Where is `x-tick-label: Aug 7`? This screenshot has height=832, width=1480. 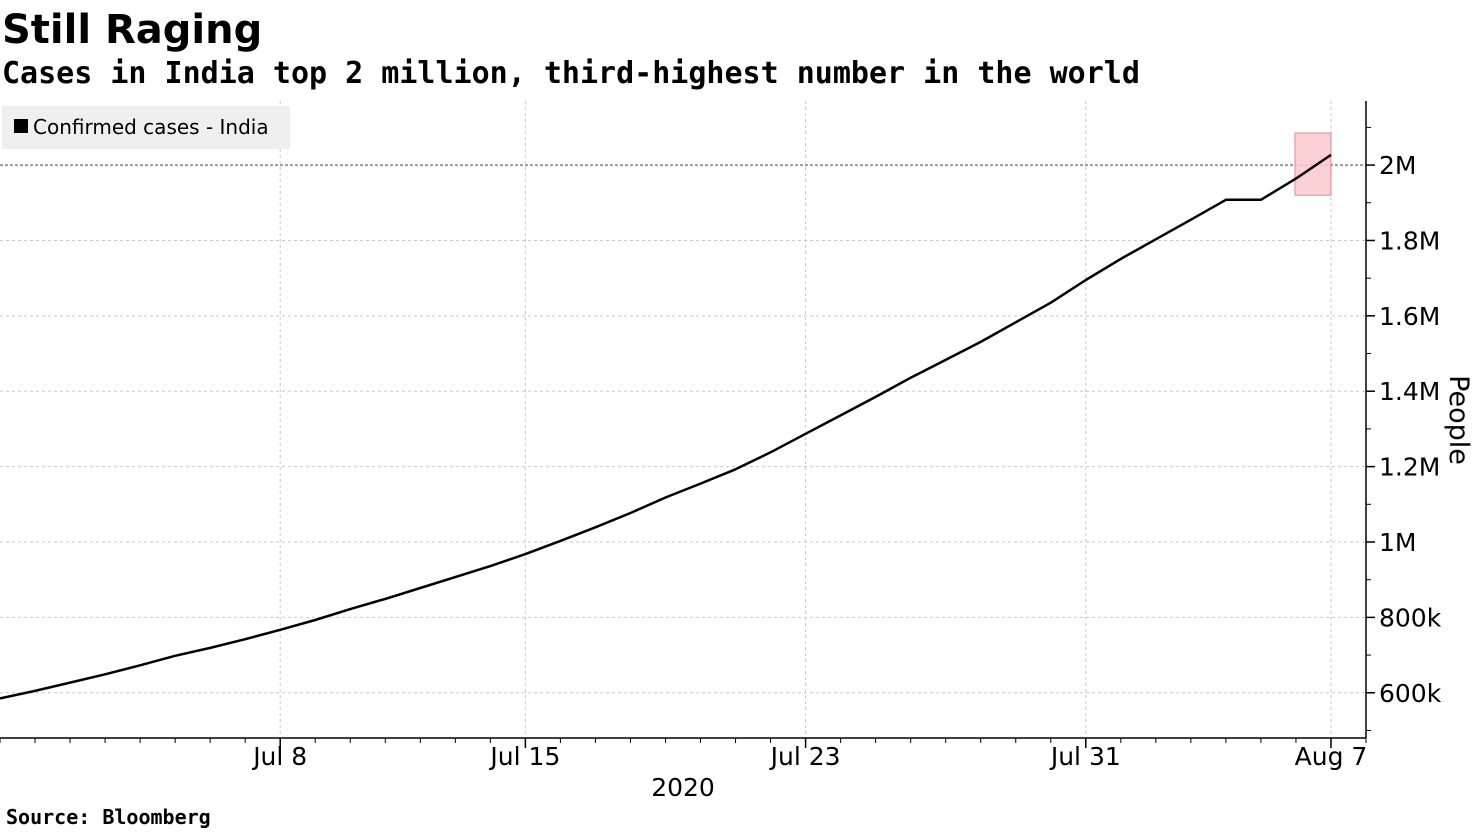
x-tick-label: Aug 7 is located at coordinates (1331, 756).